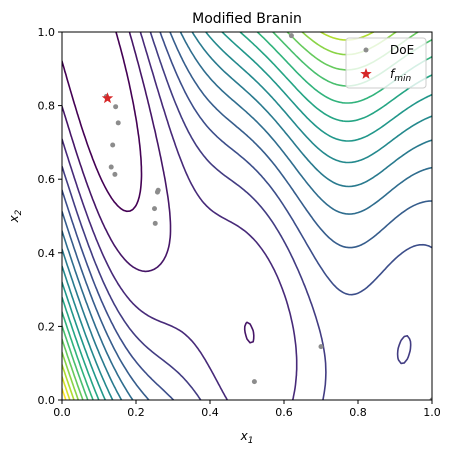 This screenshot has height=455, width=452. I want to click on x-tick-label: 0.0, so click(62, 412).